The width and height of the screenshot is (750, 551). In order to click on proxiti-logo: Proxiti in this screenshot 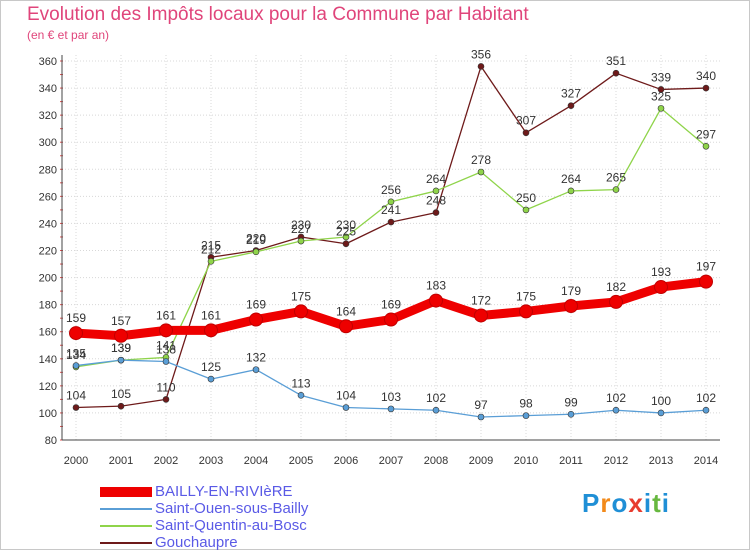, I will do `click(626, 503)`.